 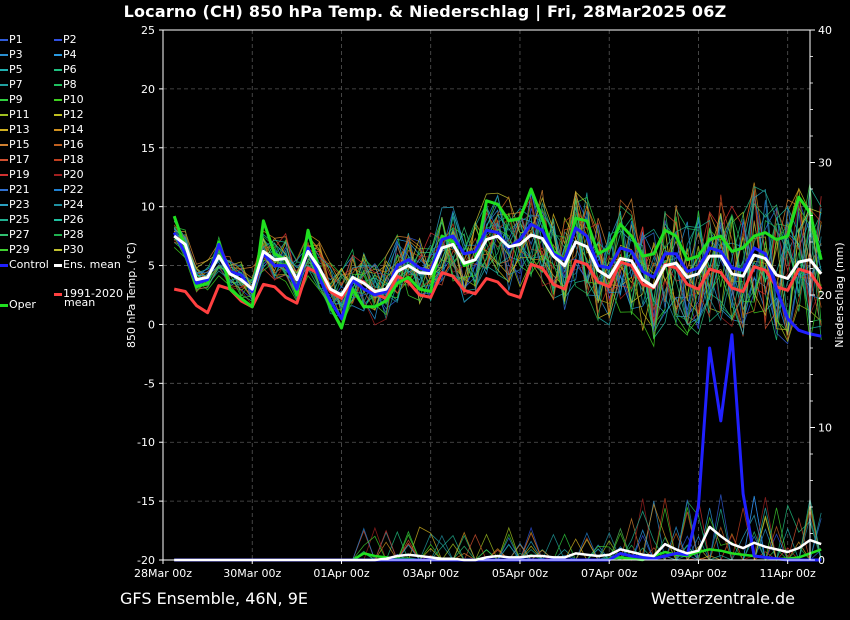 What do you see at coordinates (70, 39) in the screenshot?
I see `legend-label: P2` at bounding box center [70, 39].